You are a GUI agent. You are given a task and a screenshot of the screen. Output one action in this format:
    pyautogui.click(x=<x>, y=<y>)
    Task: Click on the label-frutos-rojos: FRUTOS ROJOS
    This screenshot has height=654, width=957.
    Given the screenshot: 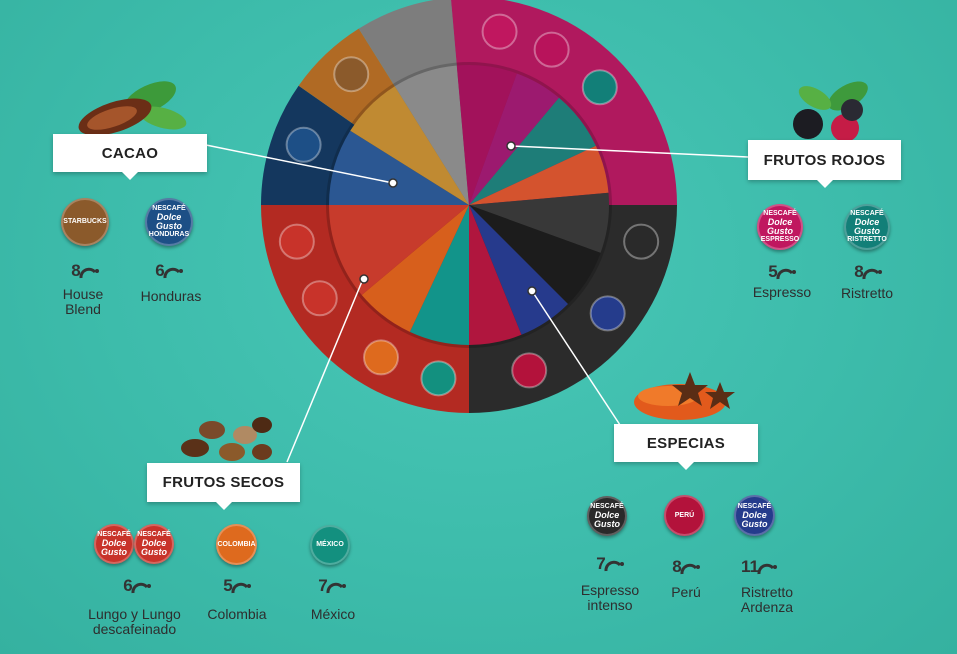 What is the action you would take?
    pyautogui.click(x=824, y=164)
    